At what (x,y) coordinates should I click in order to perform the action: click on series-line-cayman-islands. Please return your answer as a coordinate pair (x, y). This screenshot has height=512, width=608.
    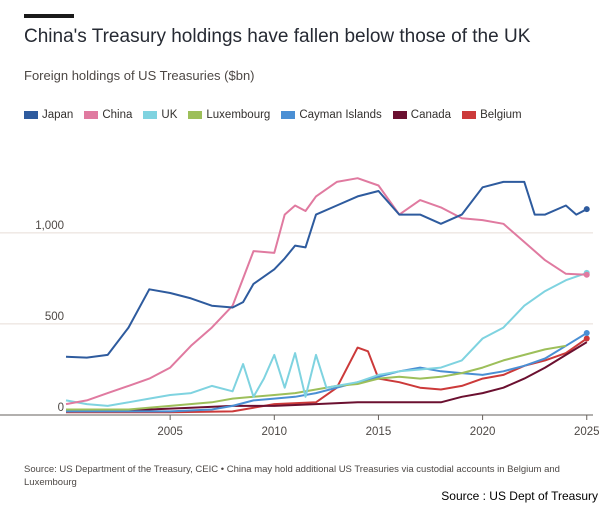
    Looking at the image, I should click on (327, 372).